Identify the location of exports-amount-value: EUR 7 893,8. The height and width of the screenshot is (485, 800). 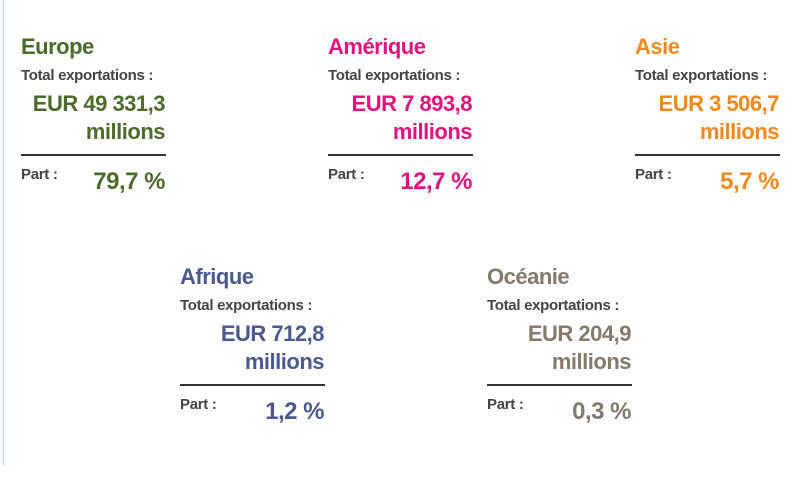
(412, 103).